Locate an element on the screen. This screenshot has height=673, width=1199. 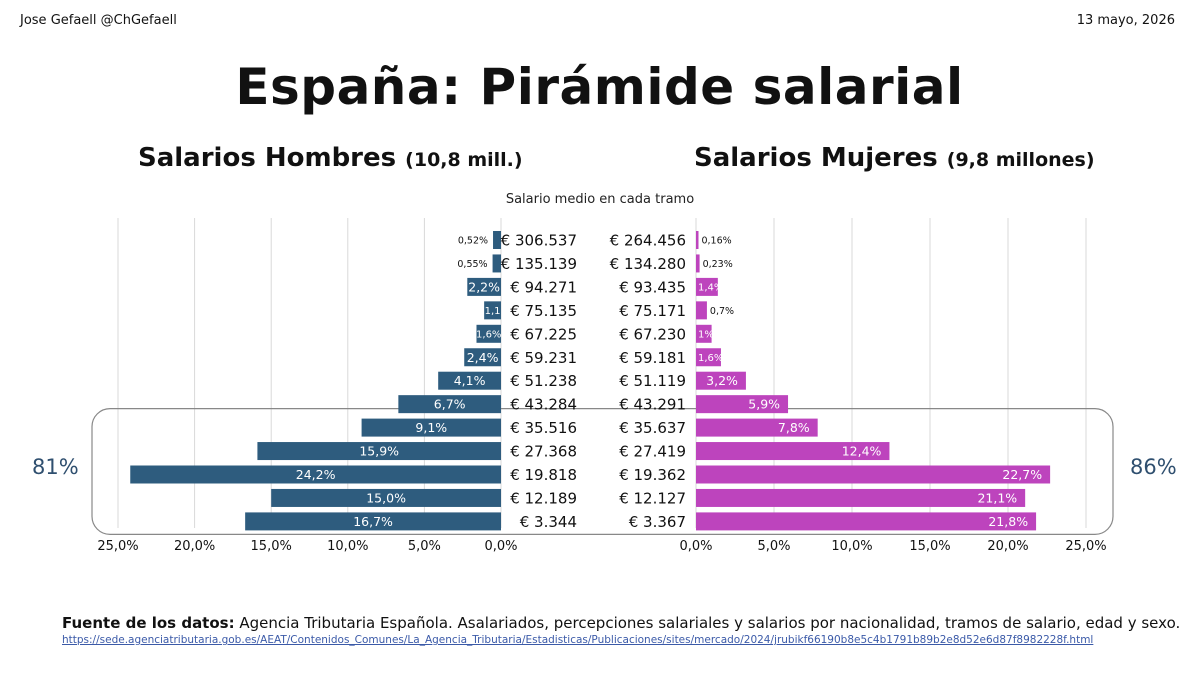
women-count: (9,8 millones) is located at coordinates (1020, 160).